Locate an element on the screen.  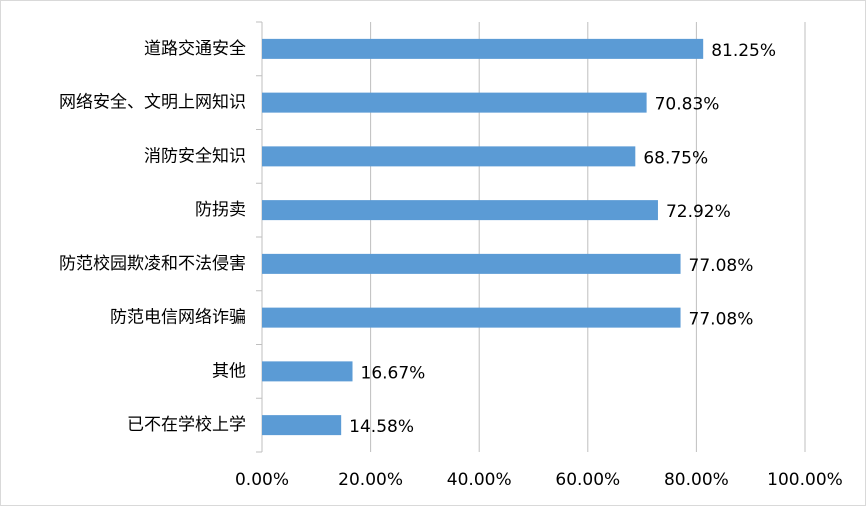
x-tick-label: 80.00% is located at coordinates (696, 480).